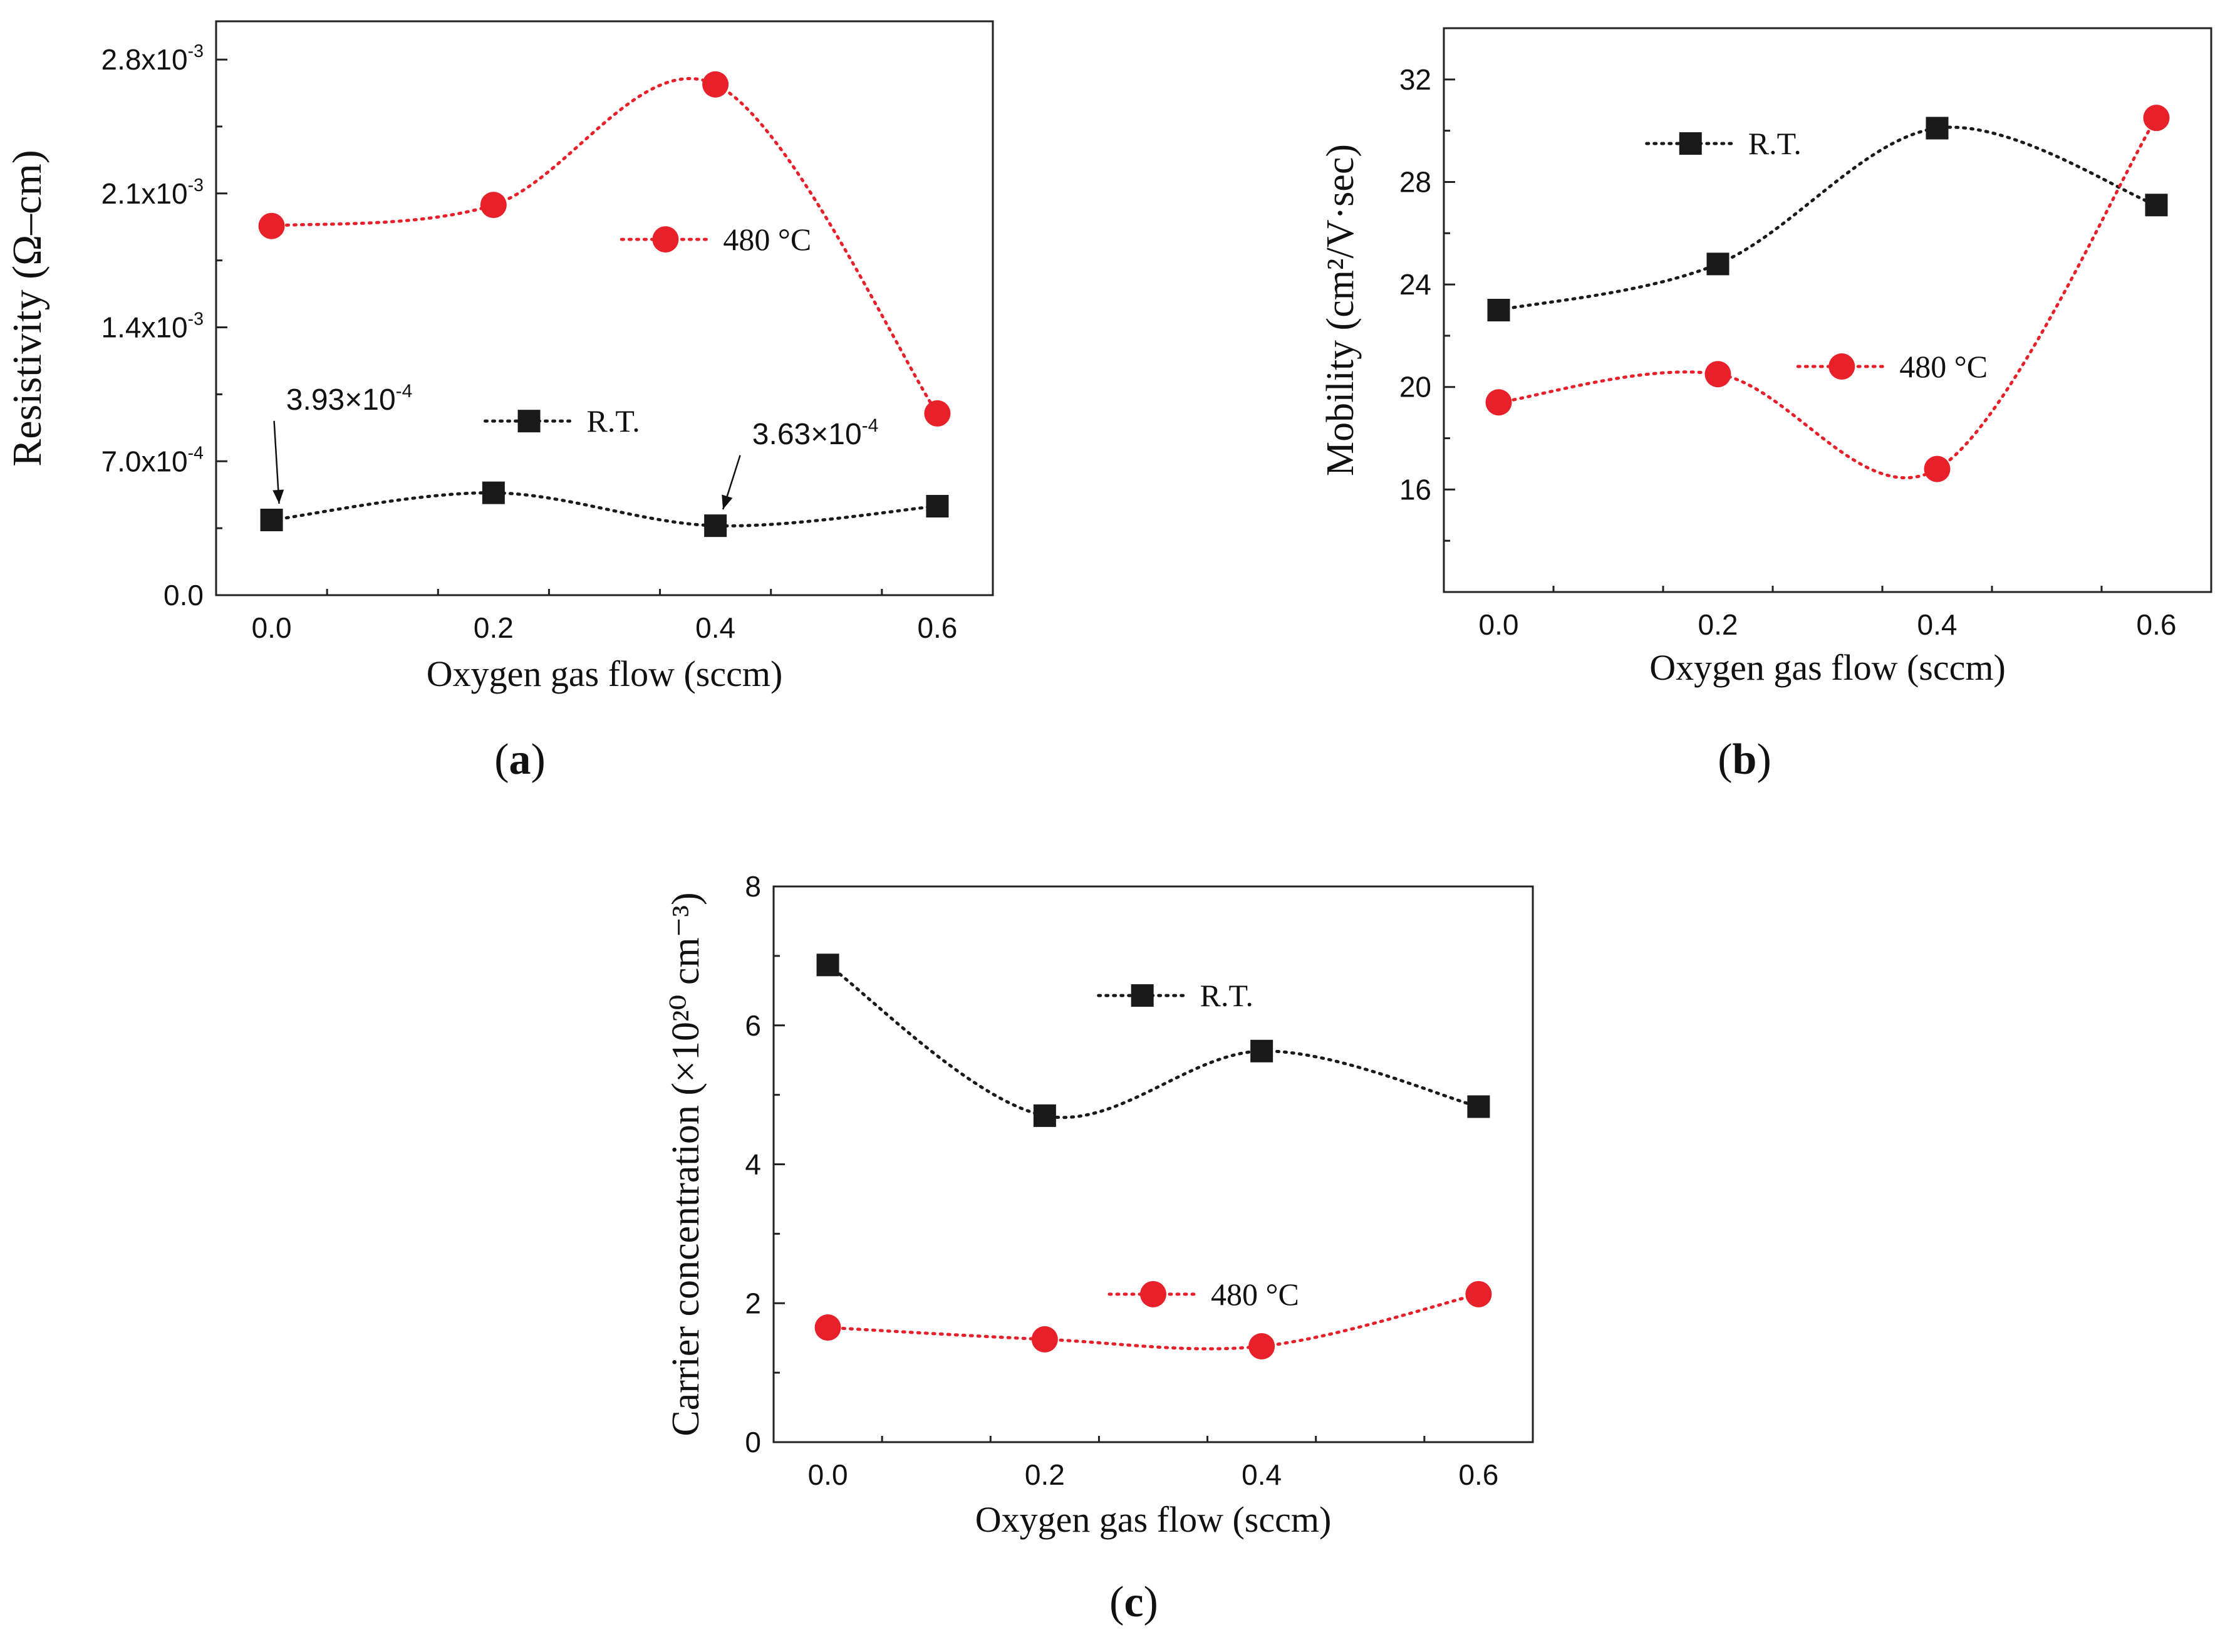  I want to click on y-tick-label: 32, so click(1415, 79).